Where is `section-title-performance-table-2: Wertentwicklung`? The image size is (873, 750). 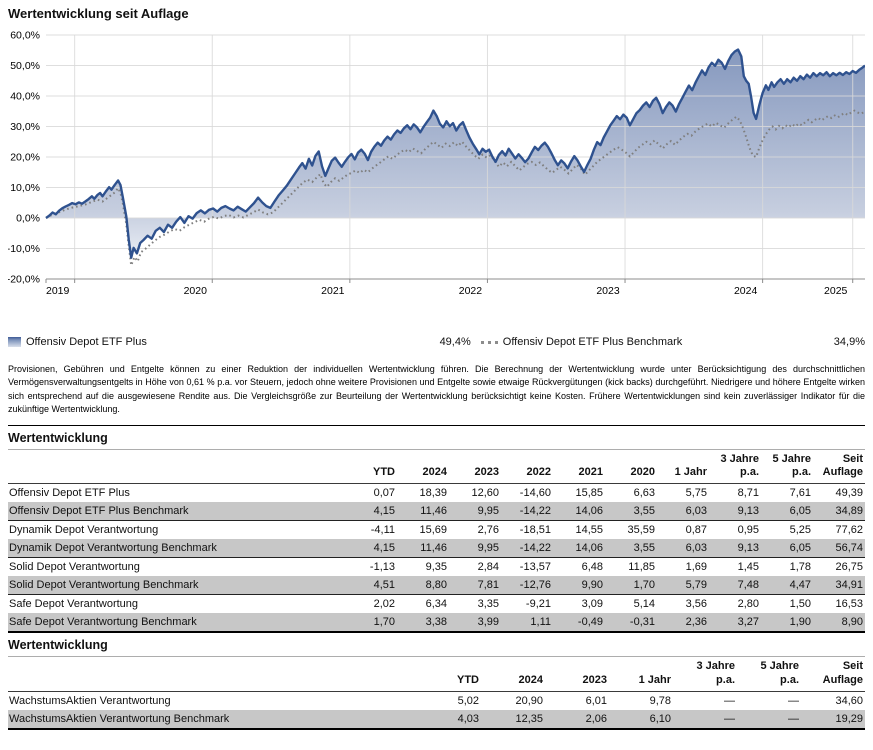 section-title-performance-table-2: Wertentwicklung is located at coordinates (58, 645).